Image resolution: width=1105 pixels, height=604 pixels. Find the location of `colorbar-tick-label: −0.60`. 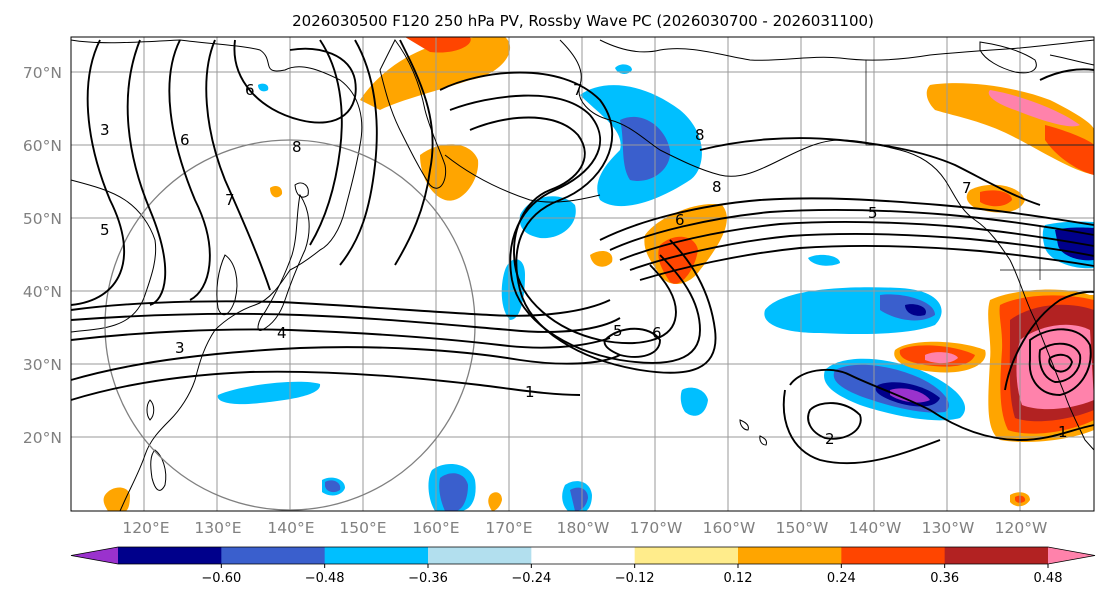

colorbar-tick-label: −0.60 is located at coordinates (221, 578).